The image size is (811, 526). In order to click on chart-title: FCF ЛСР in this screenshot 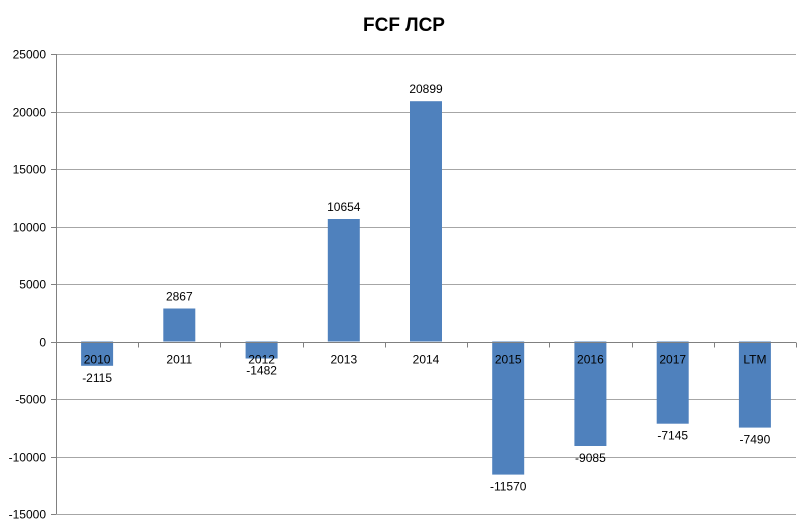, I will do `click(404, 25)`.